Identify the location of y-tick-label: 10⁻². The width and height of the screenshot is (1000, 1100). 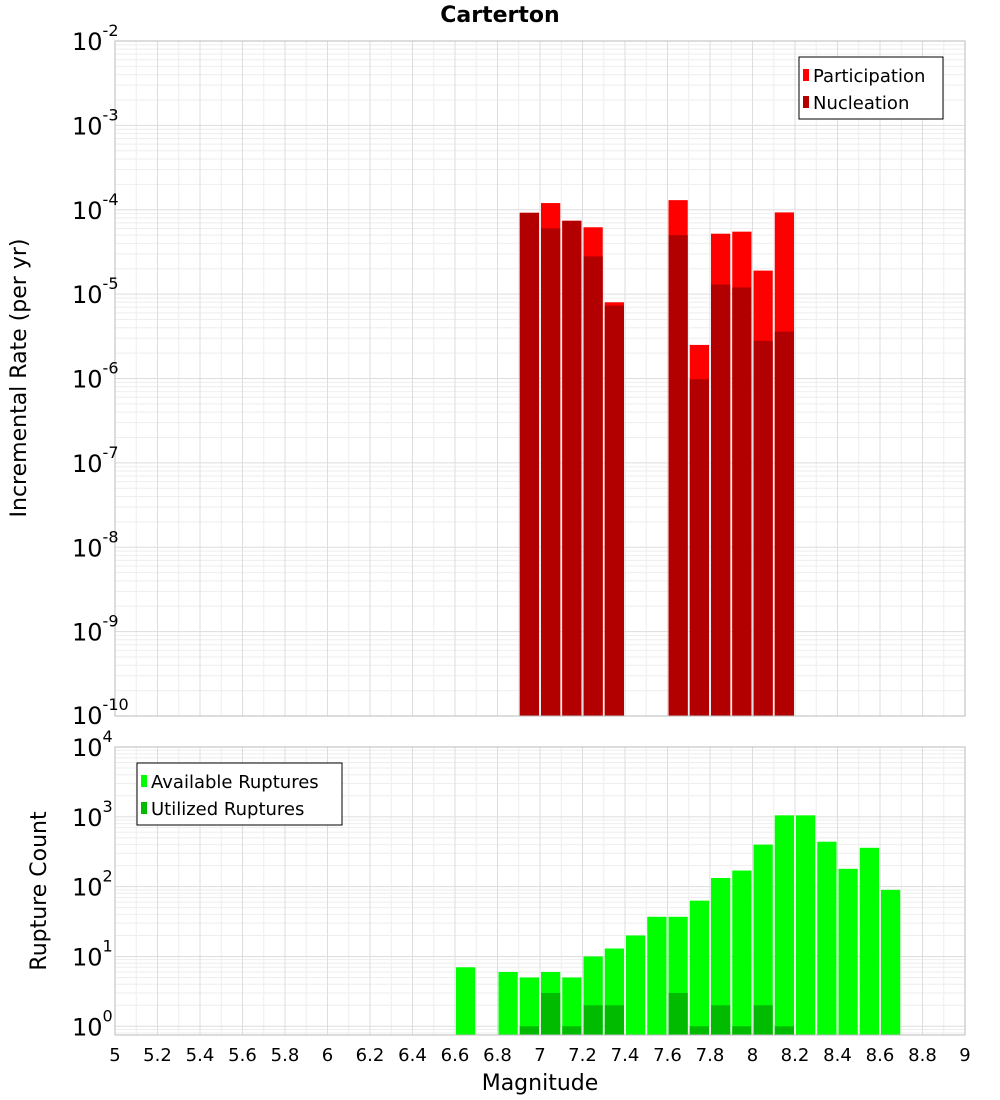
(95, 38).